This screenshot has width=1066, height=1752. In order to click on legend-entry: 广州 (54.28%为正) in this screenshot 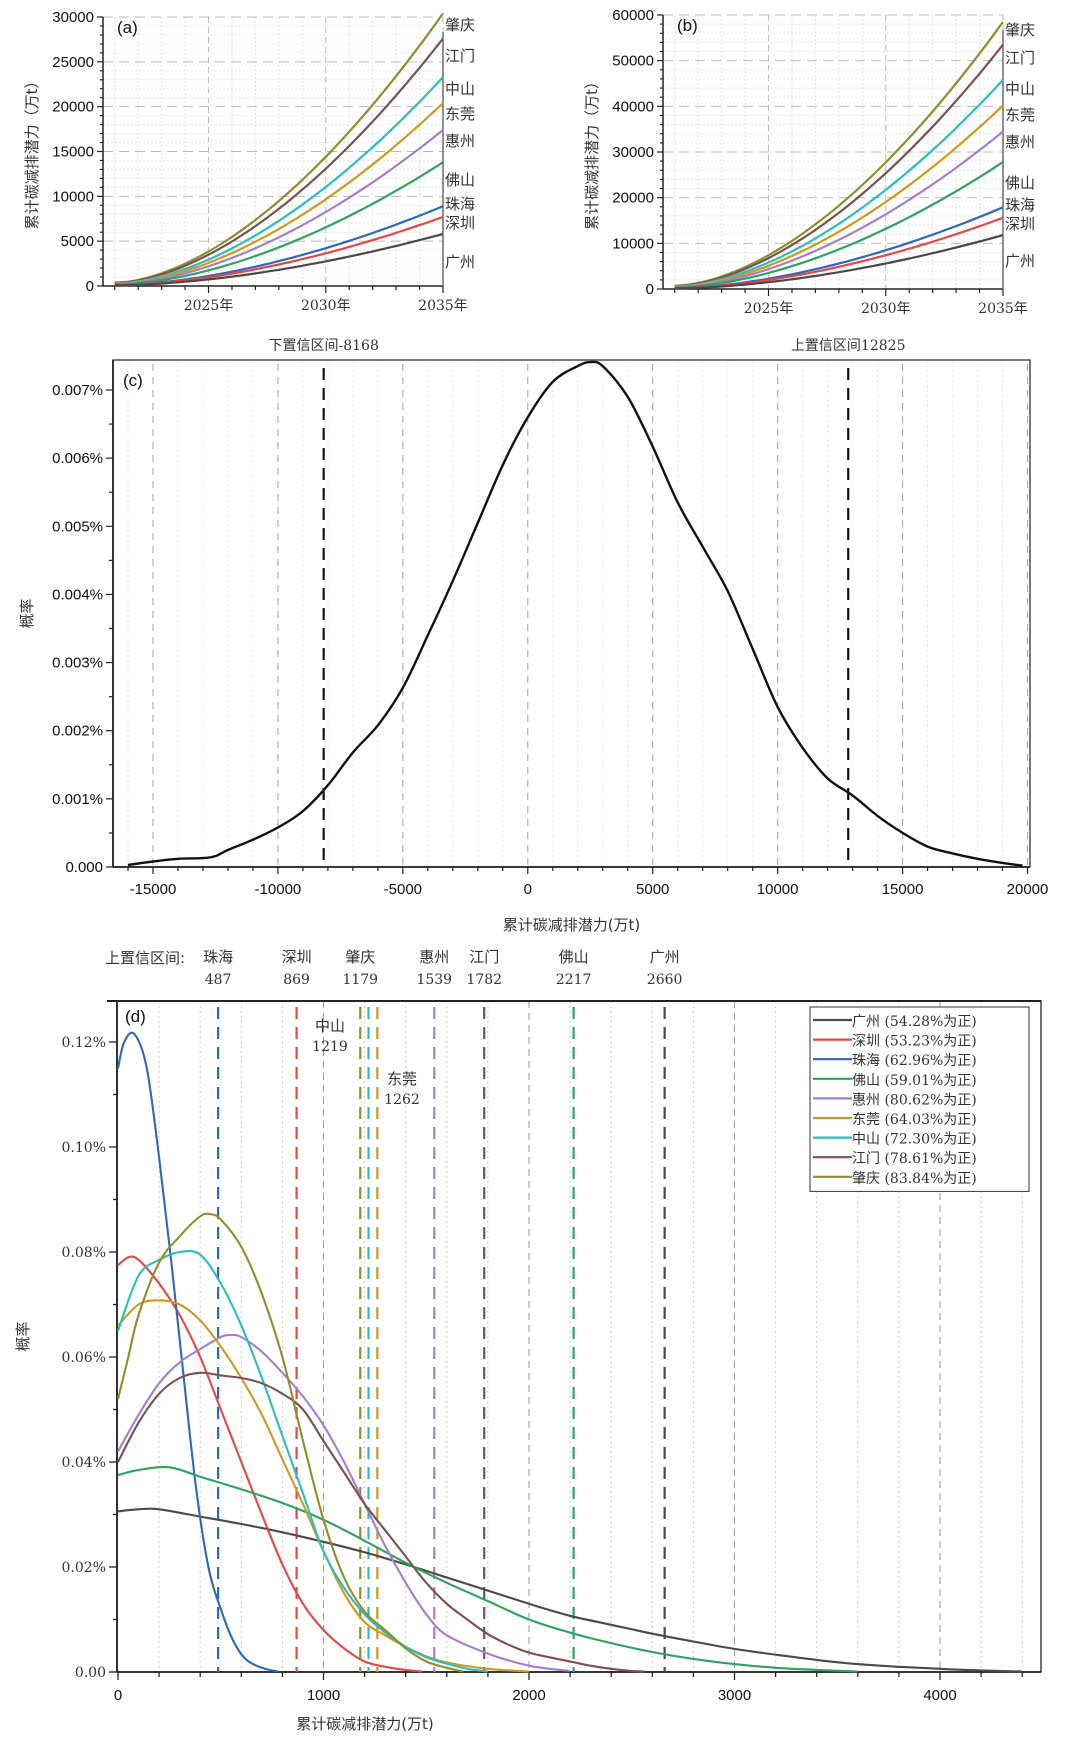, I will do `click(914, 1022)`.